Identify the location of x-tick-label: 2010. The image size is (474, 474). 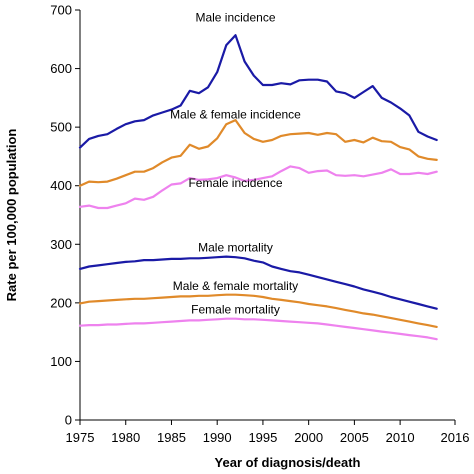
(400, 437).